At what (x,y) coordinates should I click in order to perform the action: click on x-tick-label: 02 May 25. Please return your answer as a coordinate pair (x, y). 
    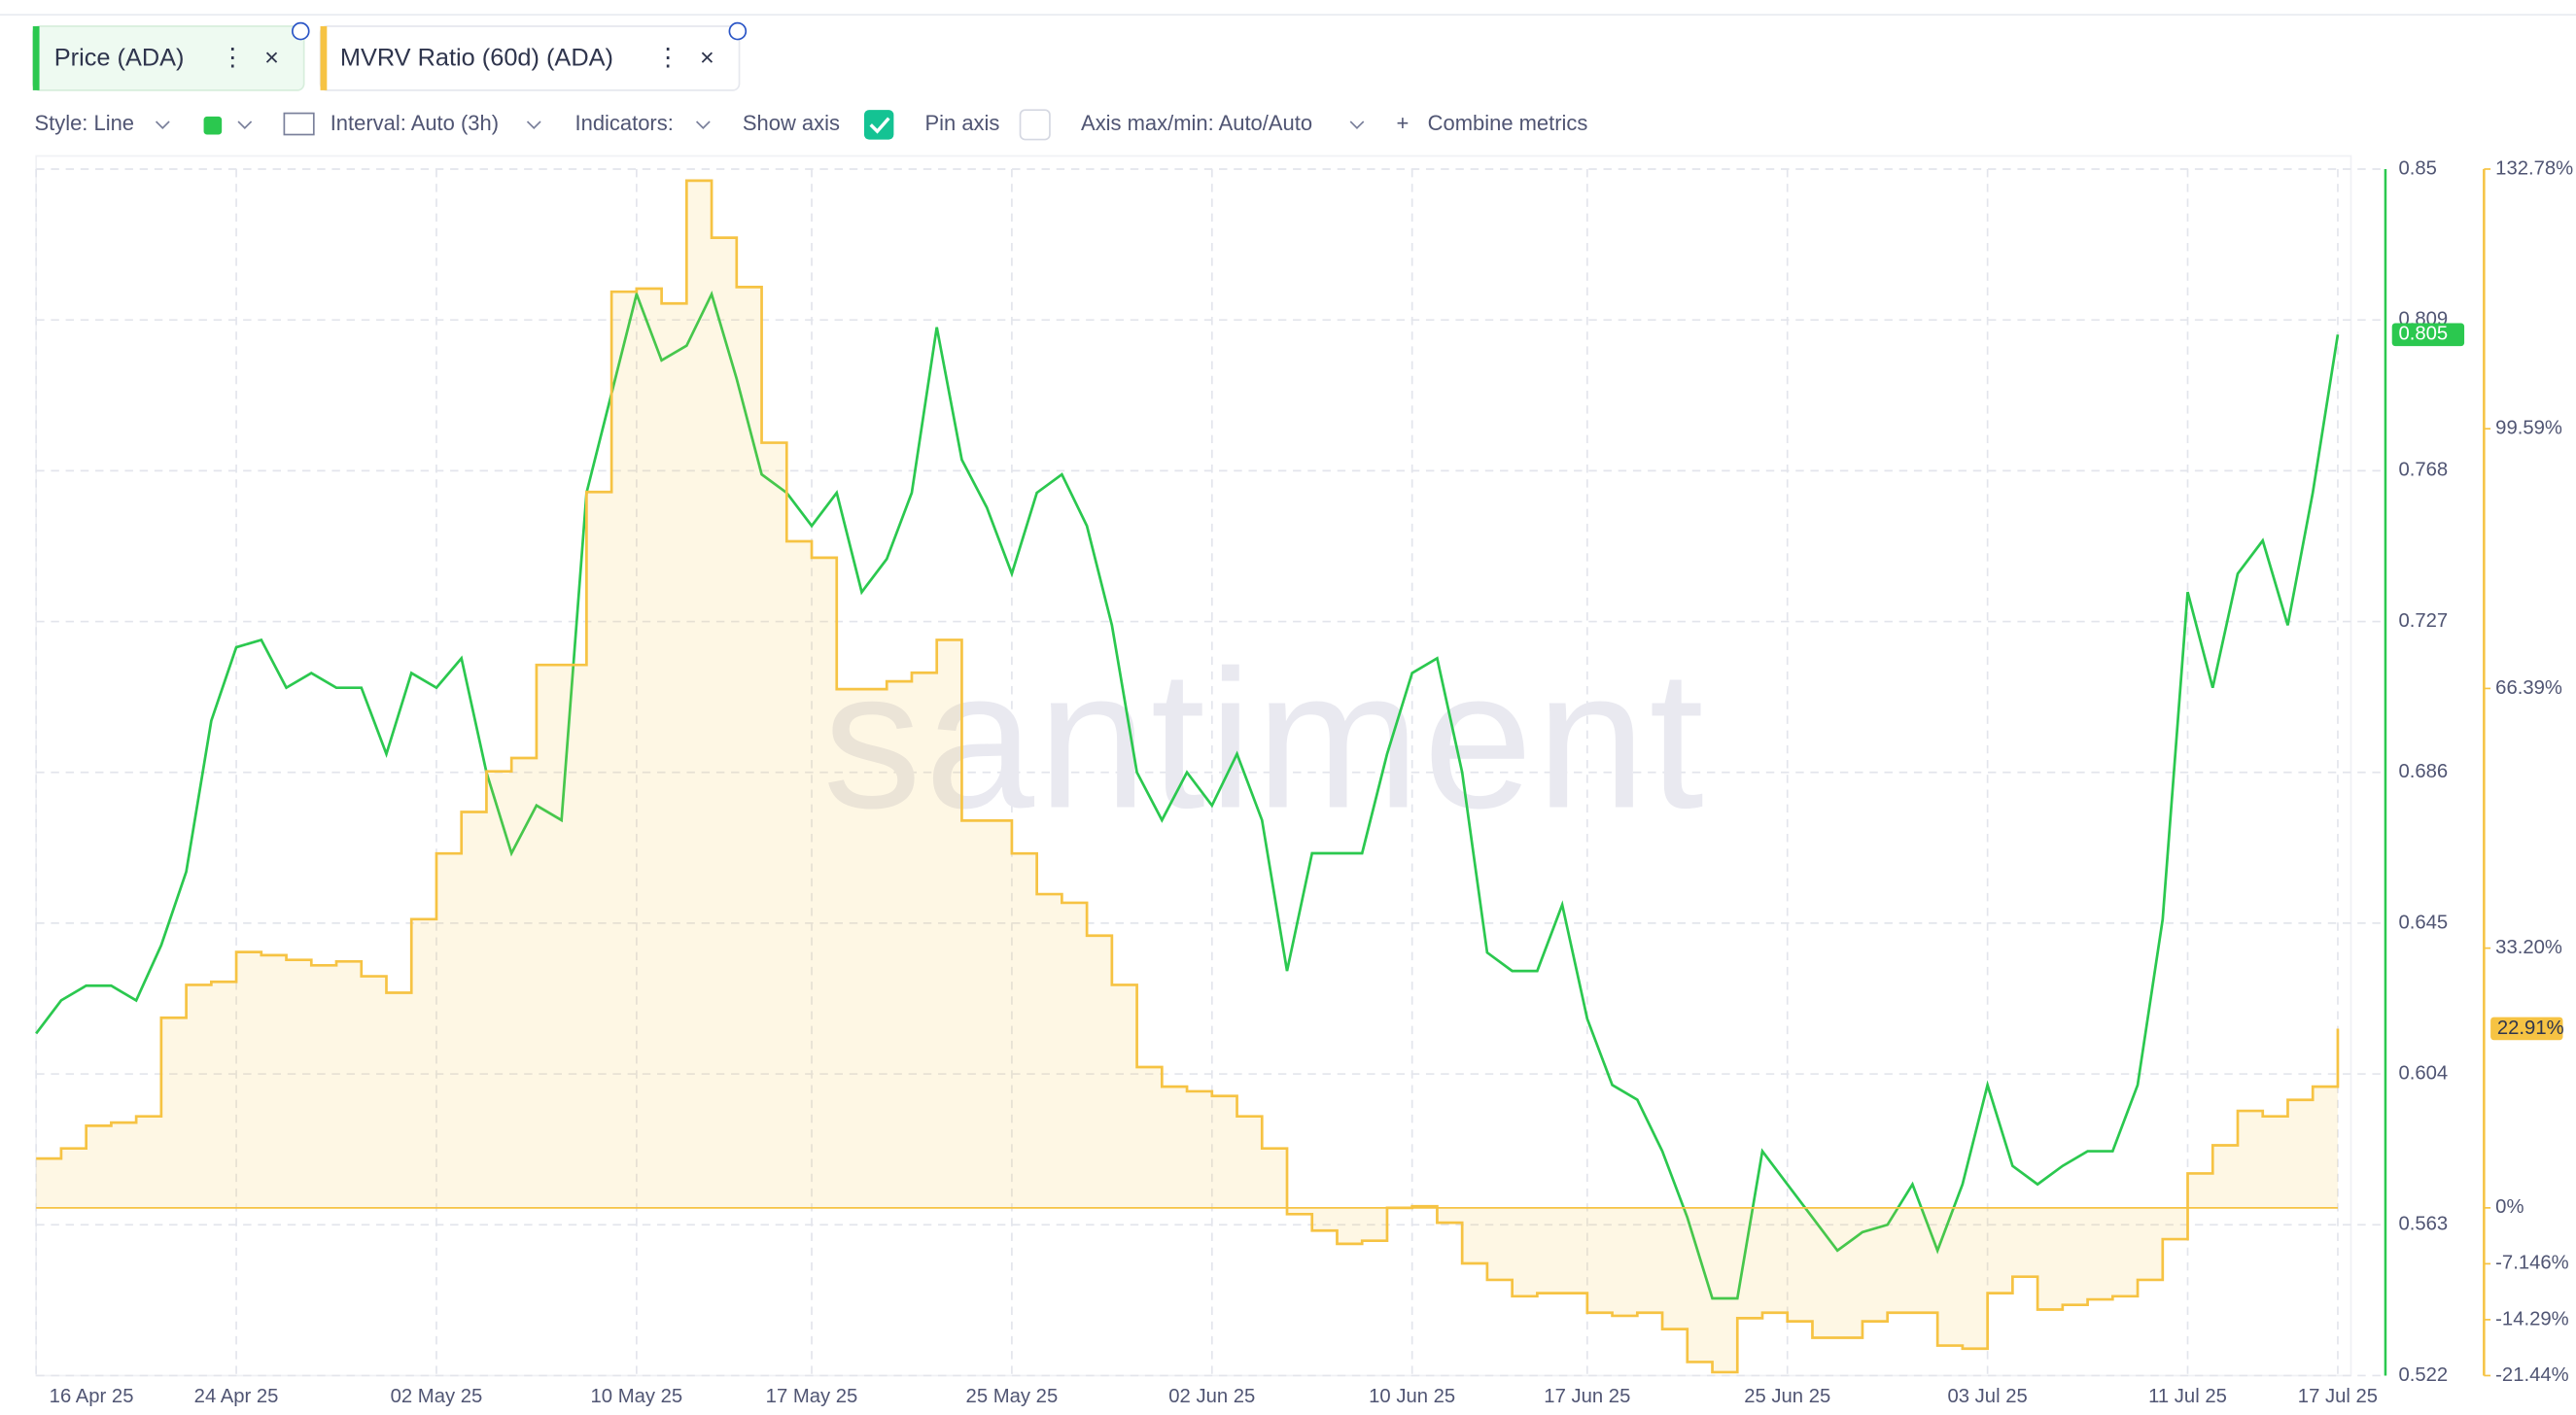
    Looking at the image, I should click on (437, 1396).